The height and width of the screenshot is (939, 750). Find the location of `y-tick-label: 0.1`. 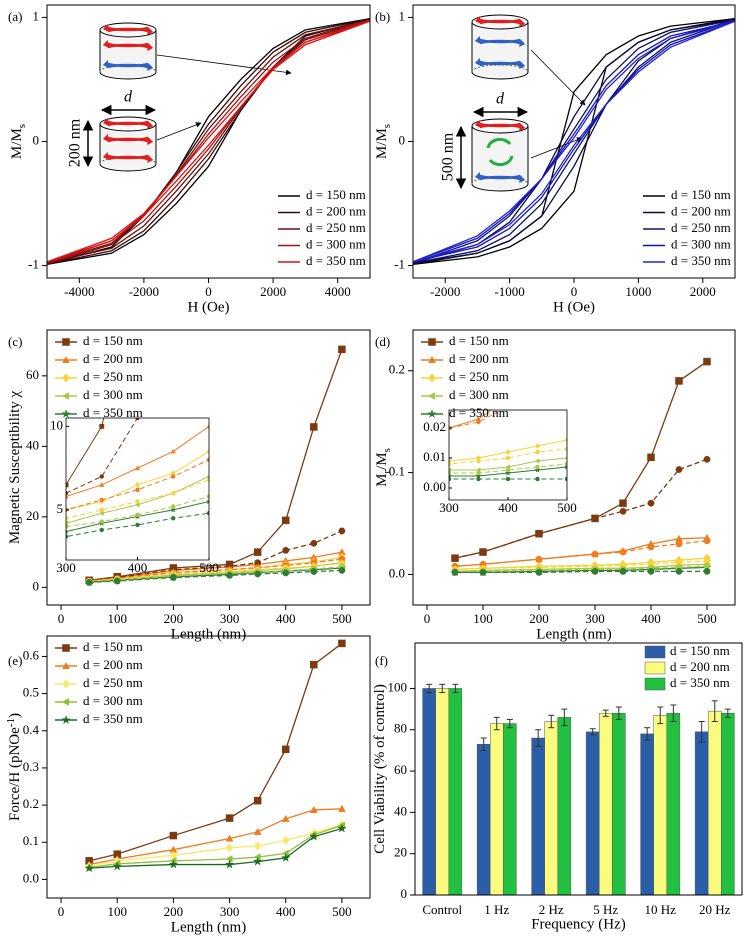

y-tick-label: 0.1 is located at coordinates (397, 471).